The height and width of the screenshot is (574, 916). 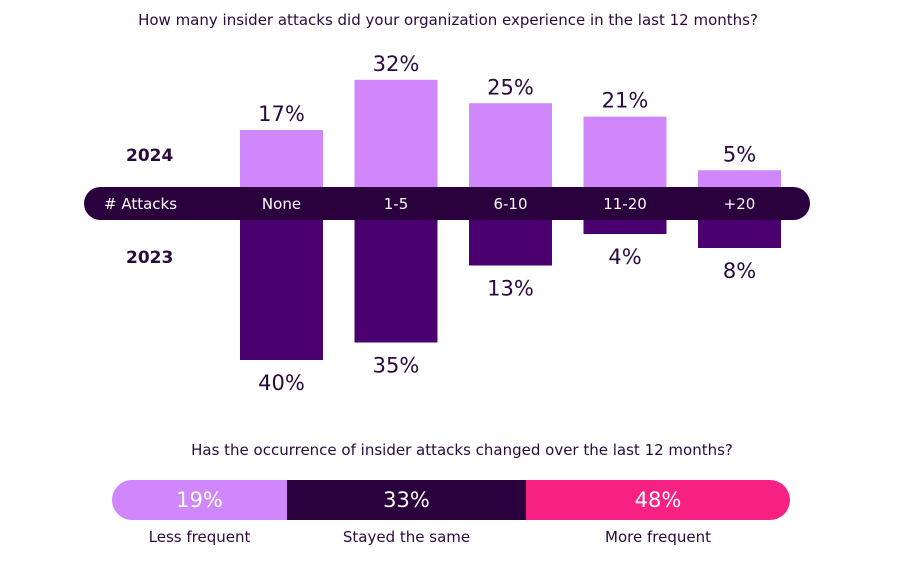 I want to click on data-label-2023: 35%, so click(x=396, y=366).